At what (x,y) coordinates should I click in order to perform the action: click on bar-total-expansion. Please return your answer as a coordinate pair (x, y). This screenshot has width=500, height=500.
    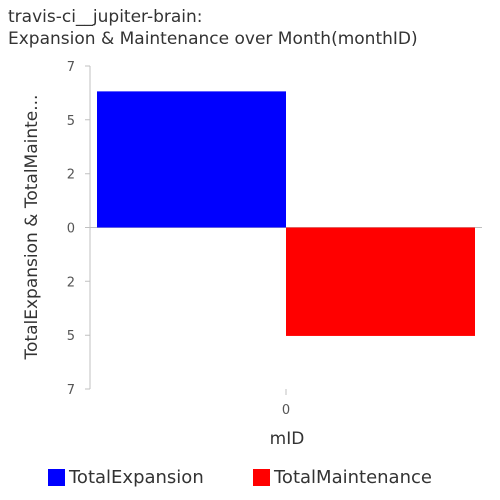
    Looking at the image, I should click on (191, 159).